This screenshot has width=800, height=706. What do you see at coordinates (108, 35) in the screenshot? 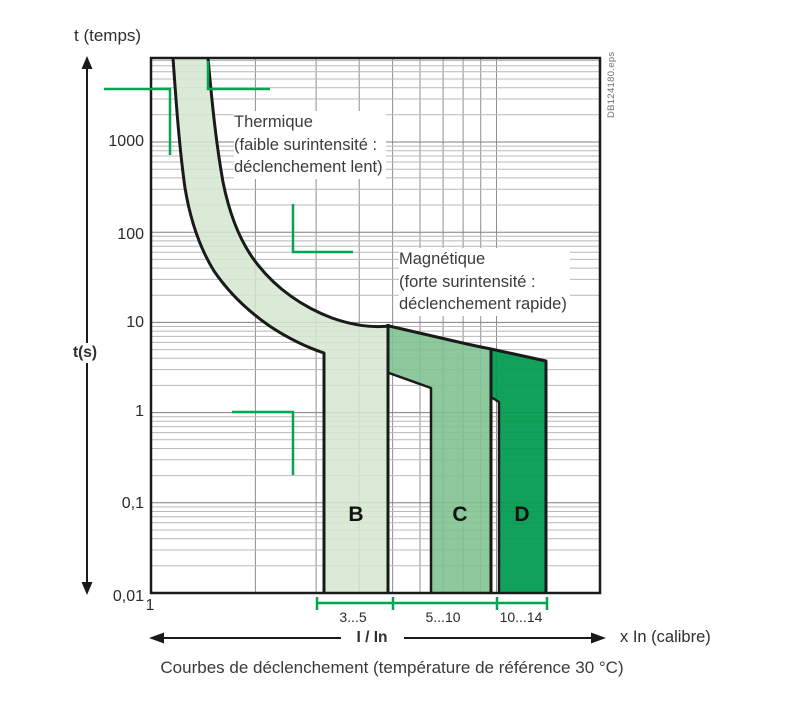
I see `y-axis-title: t (temps)` at bounding box center [108, 35].